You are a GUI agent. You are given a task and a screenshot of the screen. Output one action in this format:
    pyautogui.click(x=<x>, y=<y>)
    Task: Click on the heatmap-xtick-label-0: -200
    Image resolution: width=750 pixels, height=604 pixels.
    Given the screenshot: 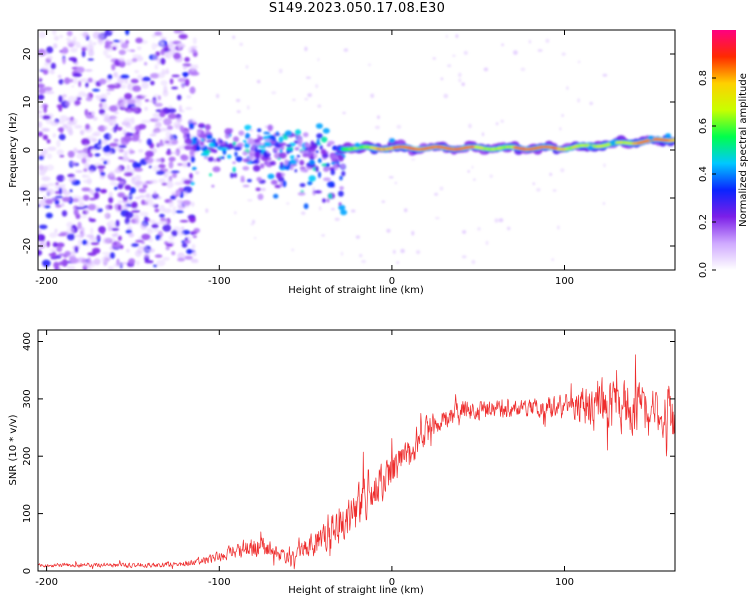 What is the action you would take?
    pyautogui.click(x=46, y=281)
    